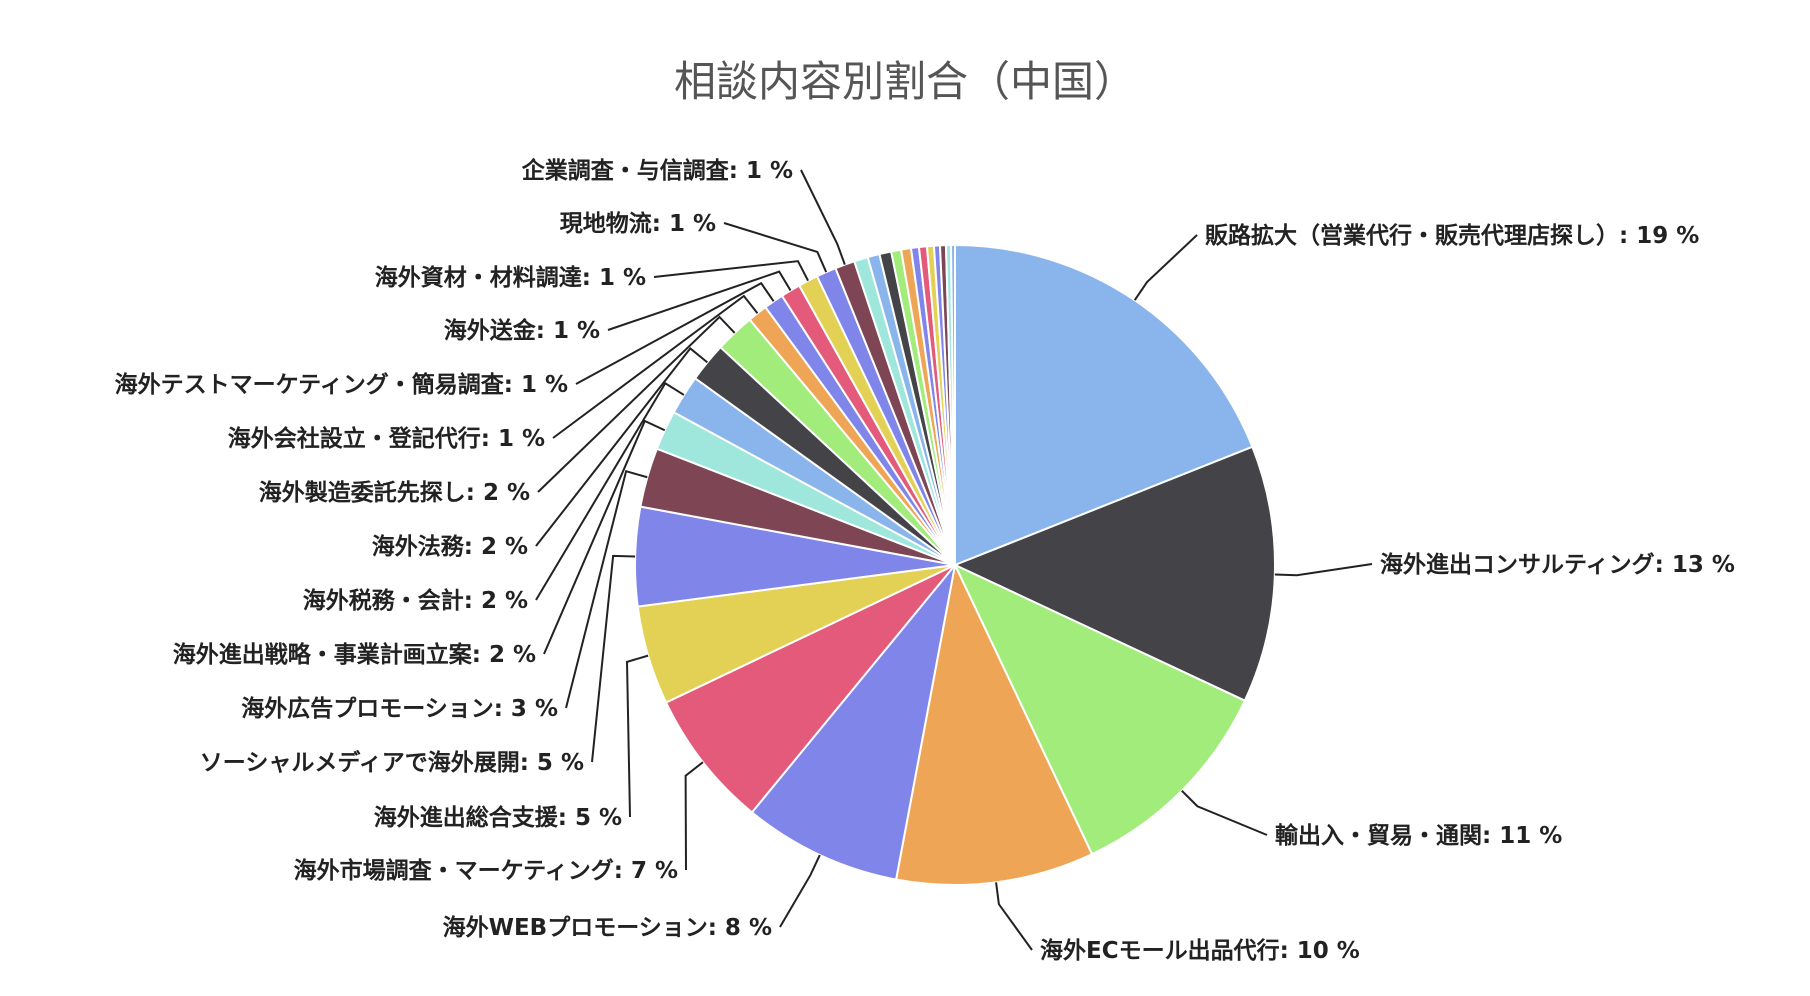 Image resolution: width=1810 pixels, height=996 pixels. Describe the element at coordinates (1200, 950) in the screenshot. I see `slice-label: 海外ECモール出品代行: 10 %` at that location.